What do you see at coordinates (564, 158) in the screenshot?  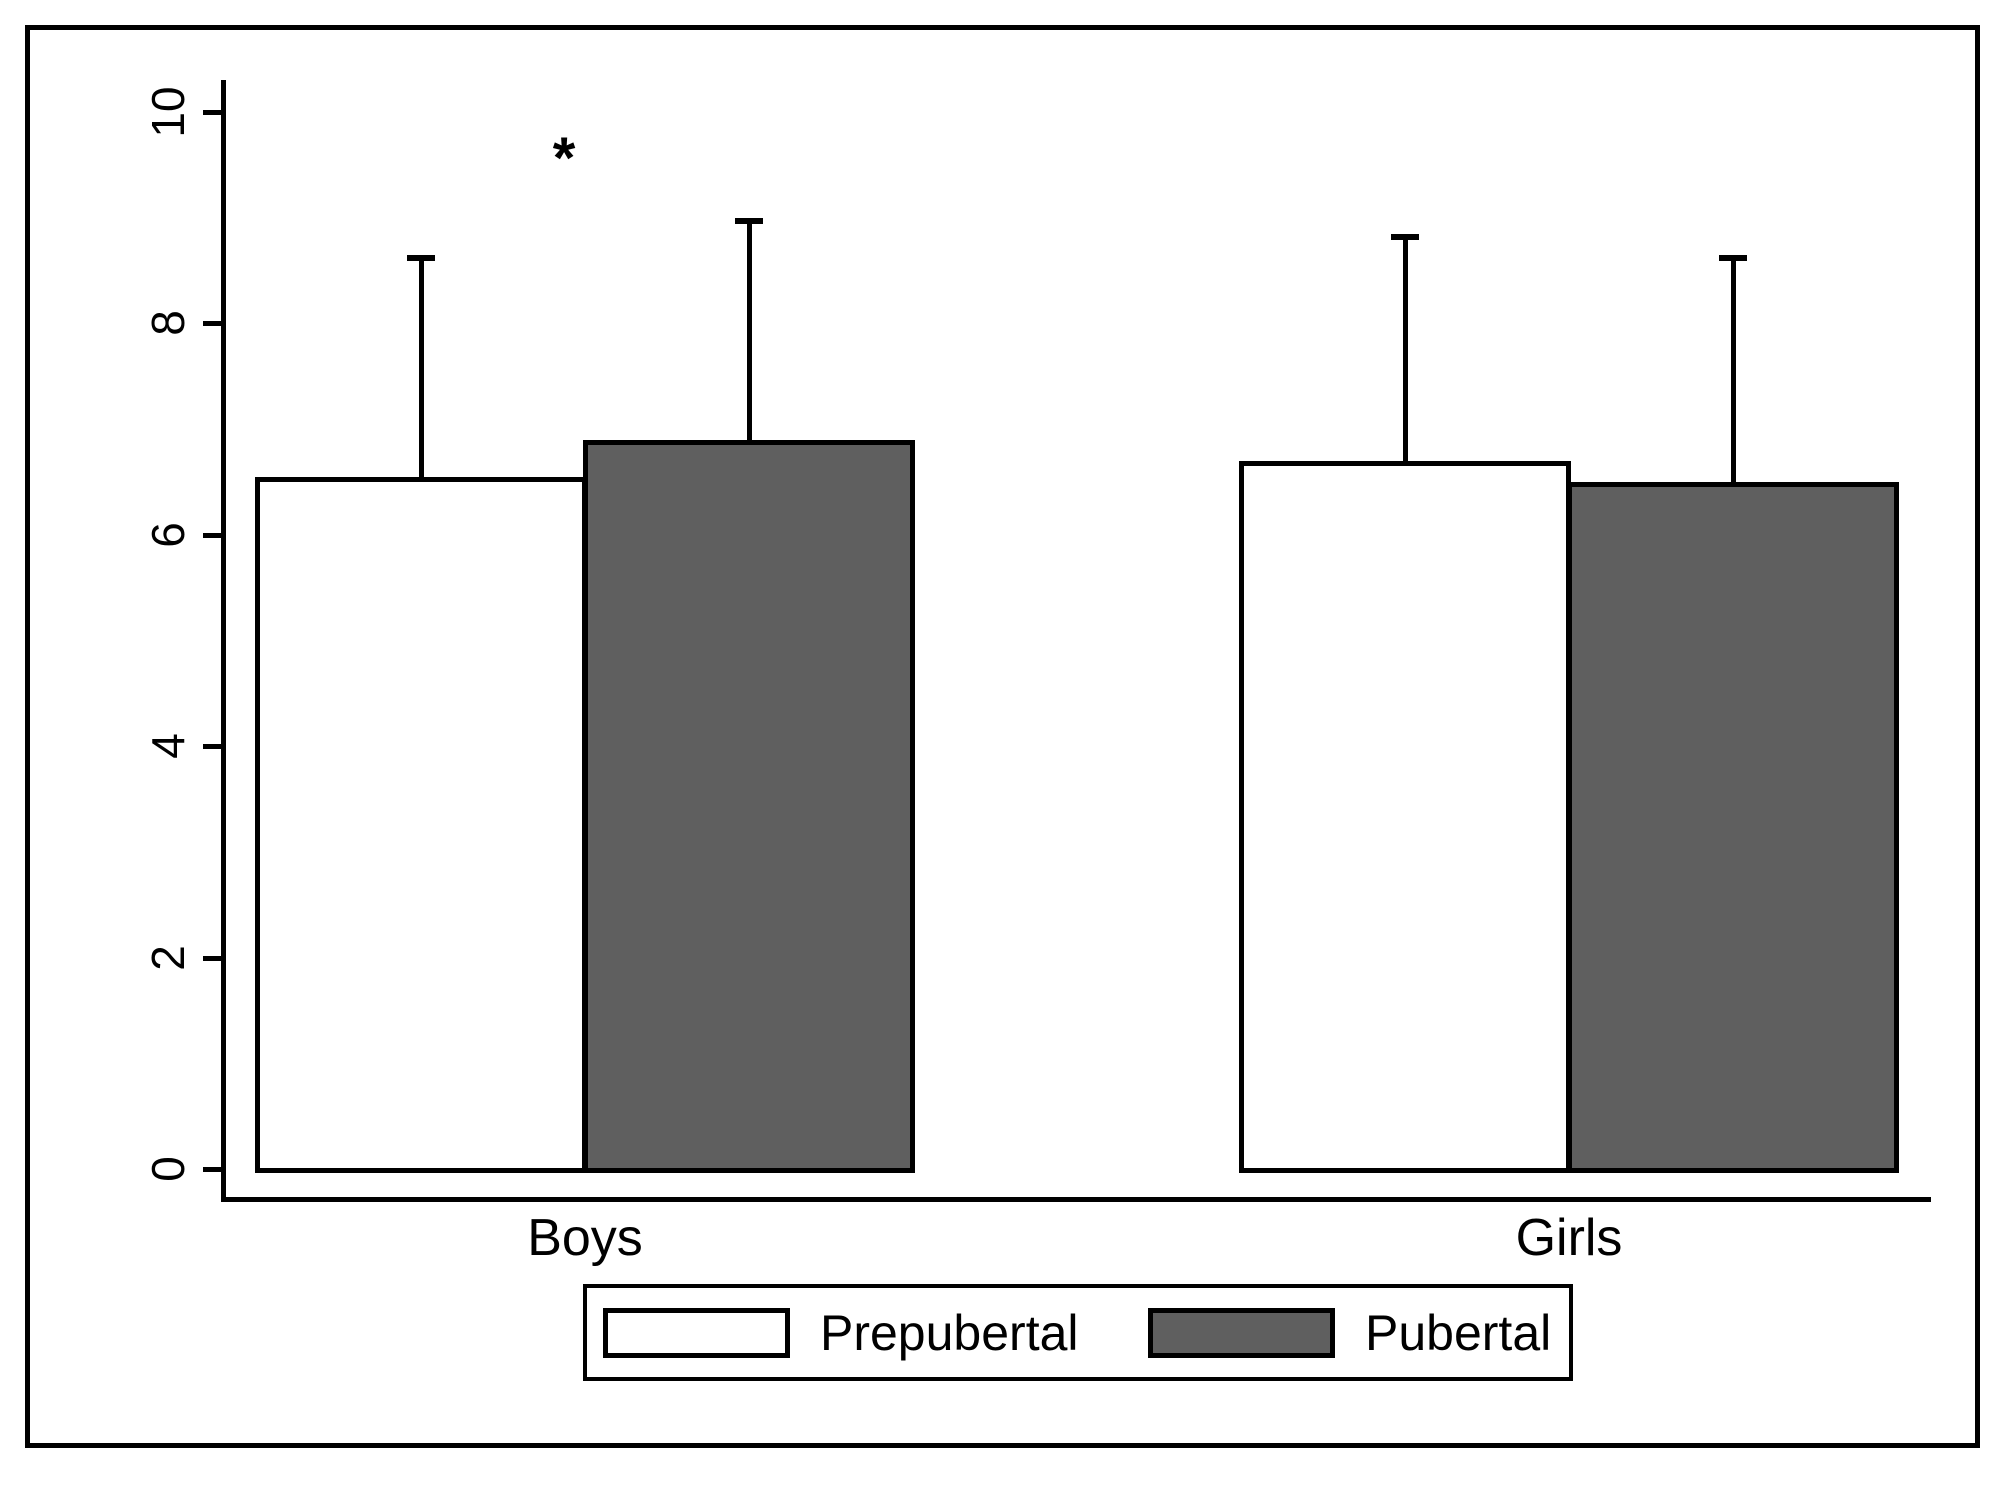 I see `significance-asterisk: *` at bounding box center [564, 158].